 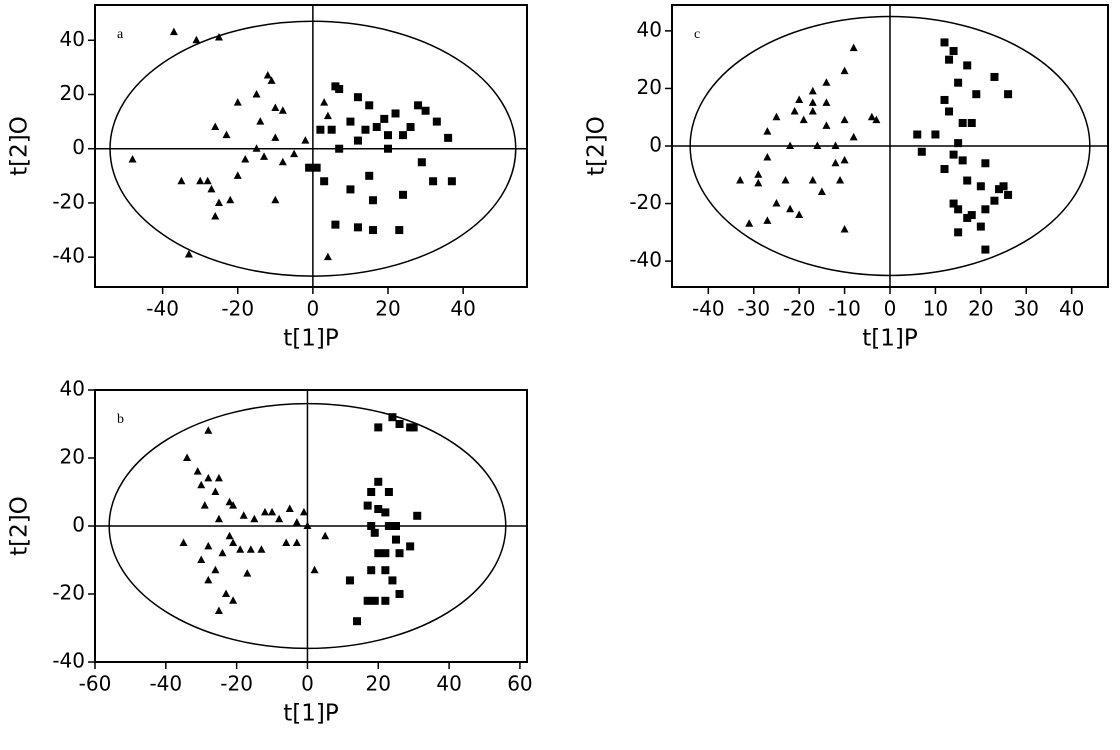 What do you see at coordinates (72, 389) in the screenshot?
I see `y-tick-label: 40` at bounding box center [72, 389].